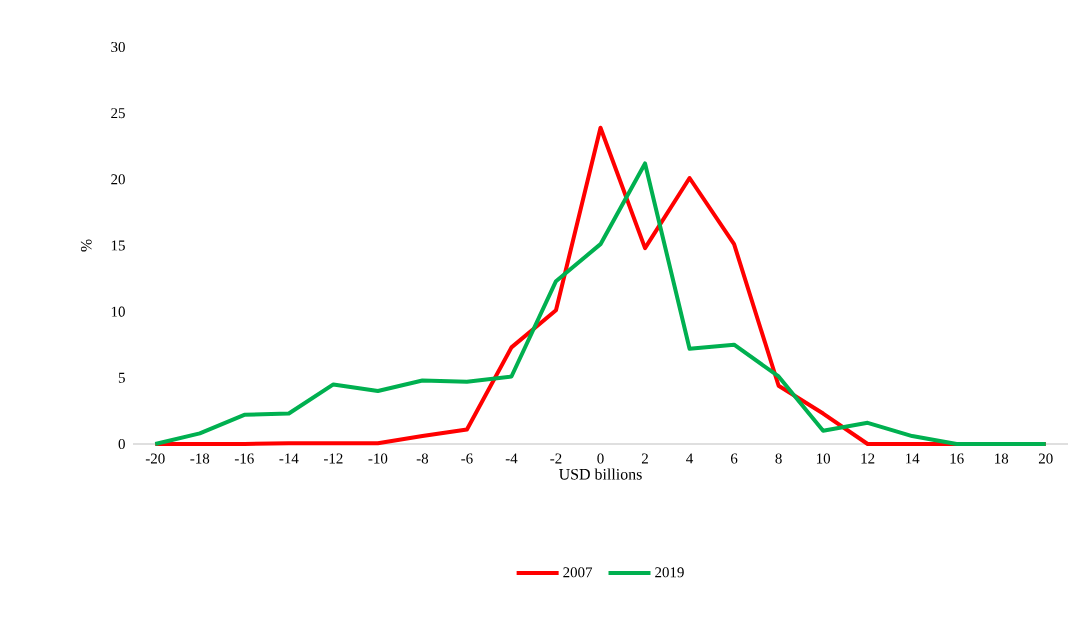 The height and width of the screenshot is (619, 1083). I want to click on x-tick-label: 10, so click(823, 458).